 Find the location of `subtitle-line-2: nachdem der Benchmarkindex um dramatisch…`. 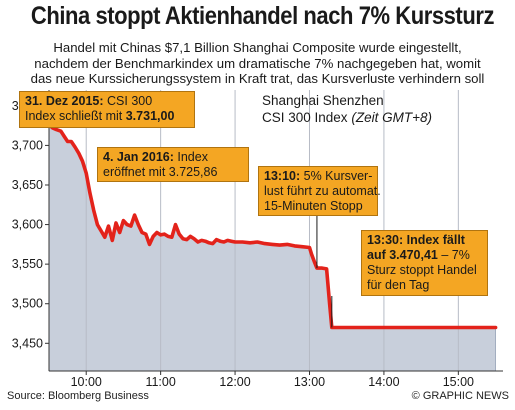

subtitle-line-2: nachdem der Benchmarkindex um dramatisch… is located at coordinates (257, 63).